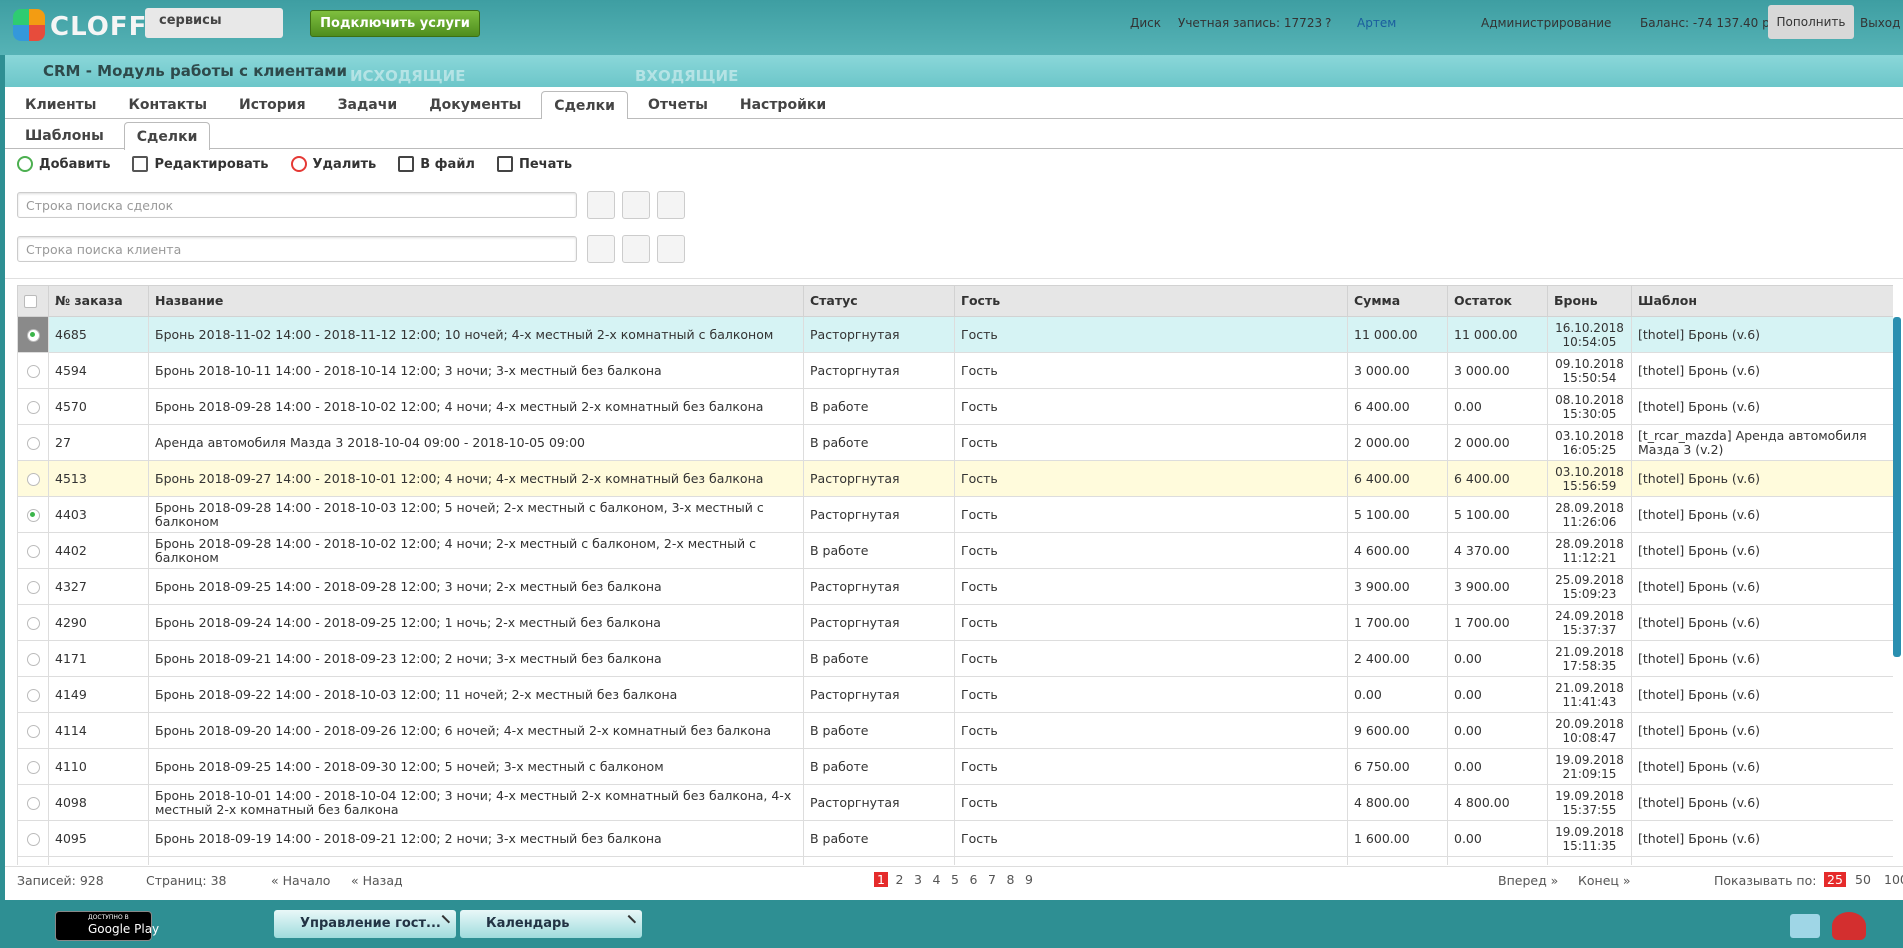  I want to click on tab: Документы, so click(475, 105).